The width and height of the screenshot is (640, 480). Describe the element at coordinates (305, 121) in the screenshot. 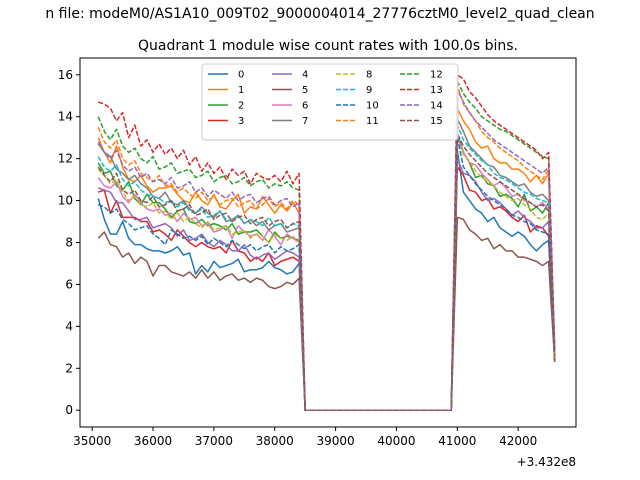

I see `legend-label-7: 7` at that location.